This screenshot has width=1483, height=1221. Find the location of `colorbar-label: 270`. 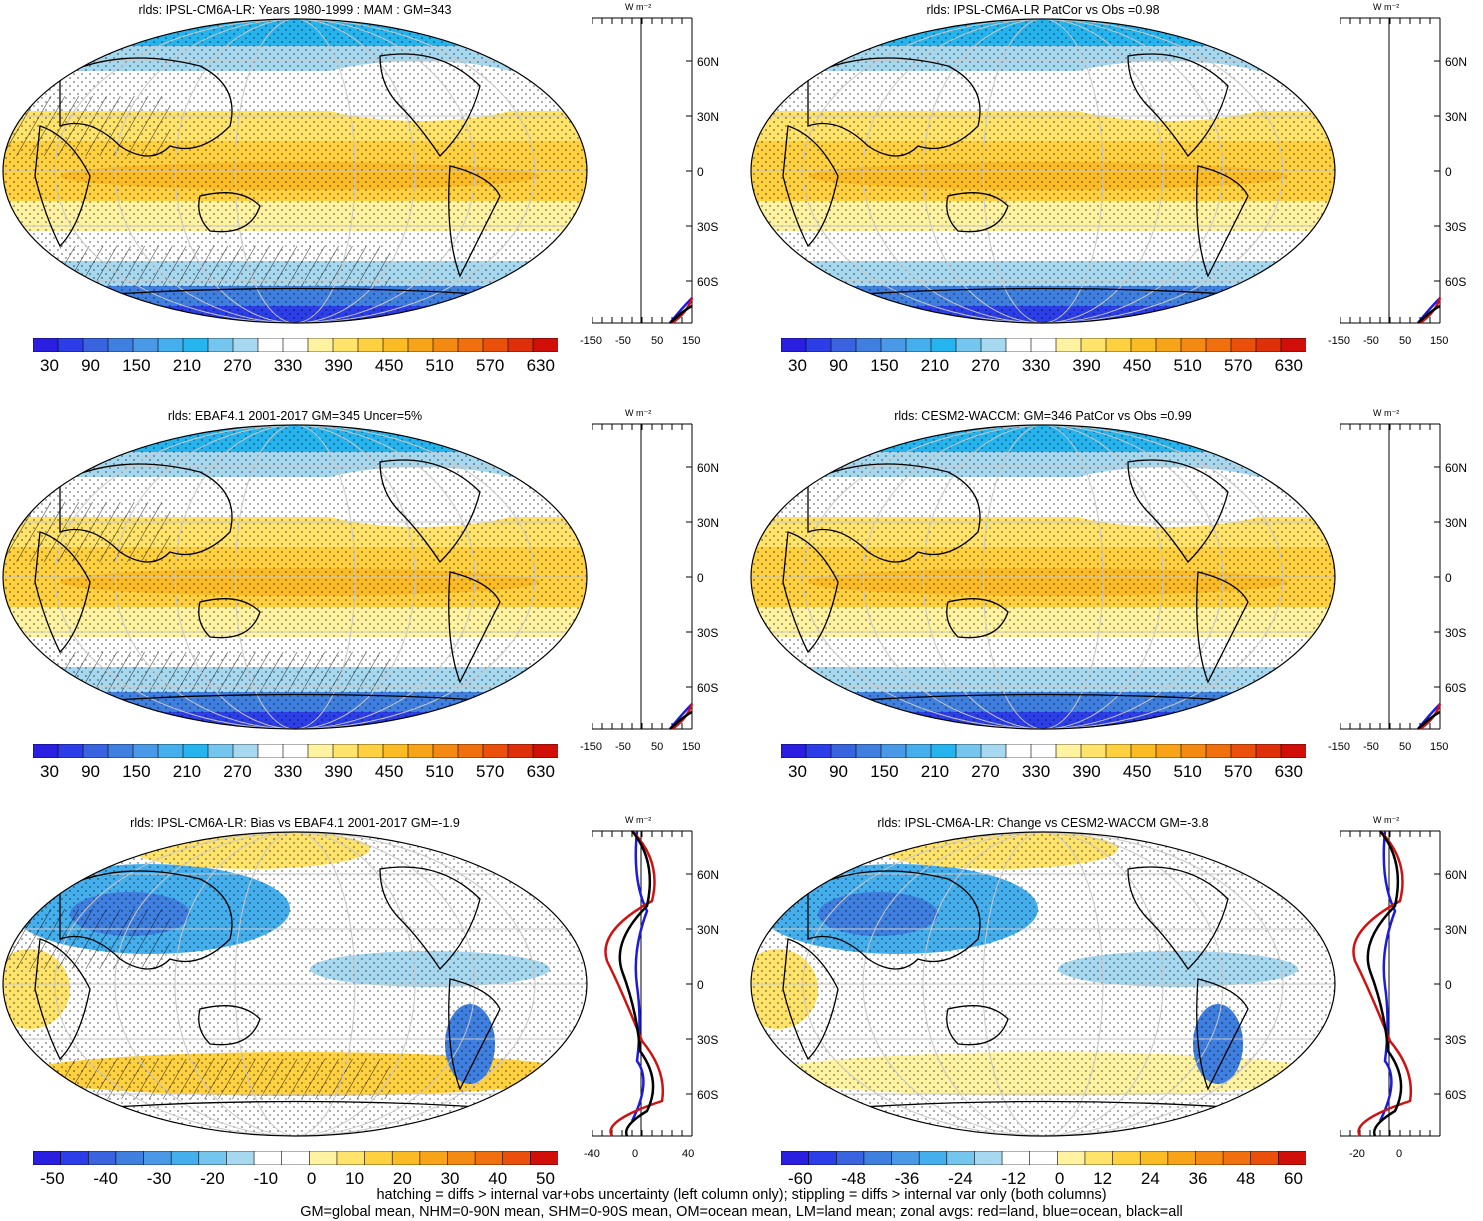

colorbar-label: 270 is located at coordinates (237, 771).